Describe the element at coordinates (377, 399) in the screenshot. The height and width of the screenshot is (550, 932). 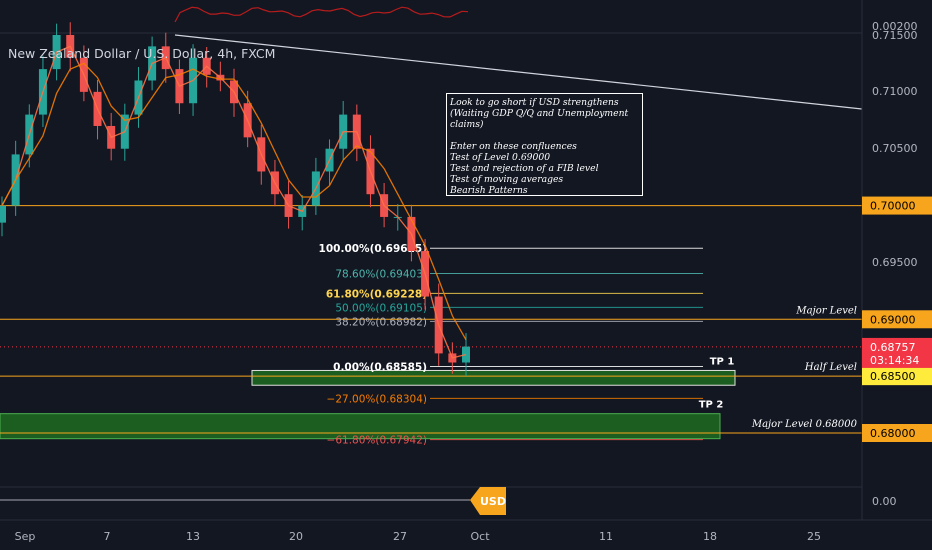
I see `fib-label: −27.00%(0.68304)` at that location.